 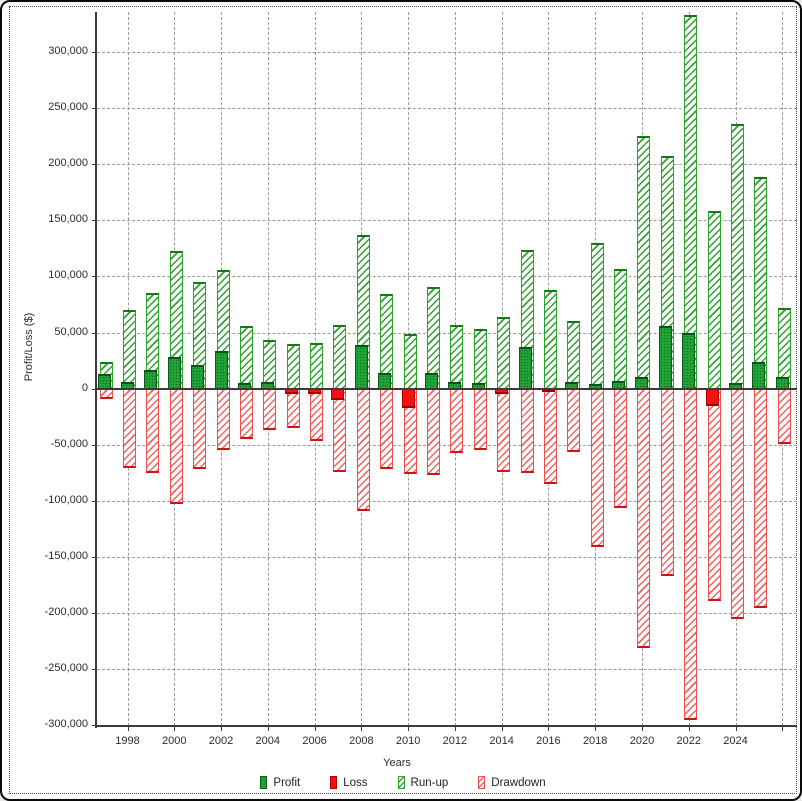 I want to click on x-tick-label: 1998, so click(x=127, y=741).